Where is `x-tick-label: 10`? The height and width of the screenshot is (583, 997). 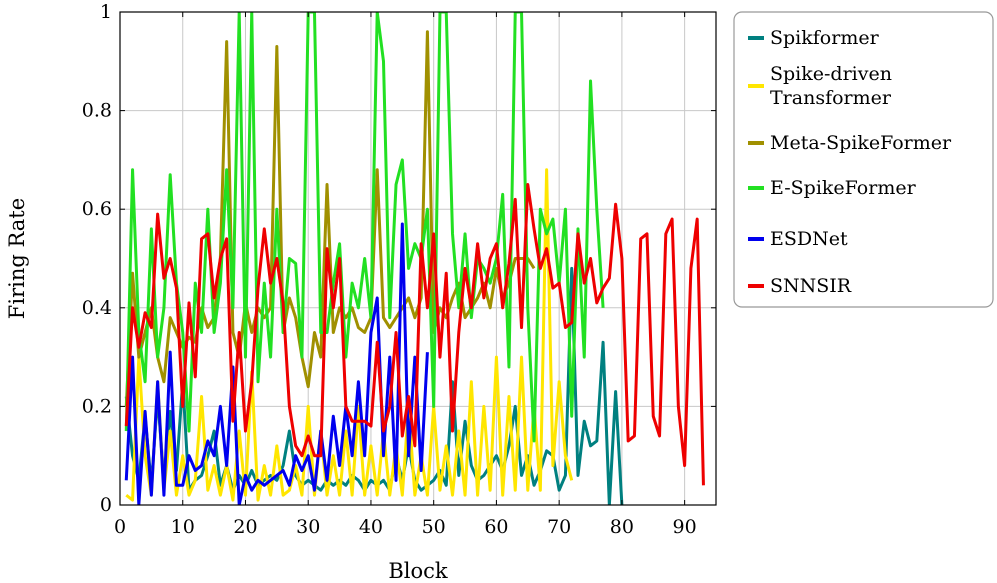 x-tick-label: 10 is located at coordinates (183, 527).